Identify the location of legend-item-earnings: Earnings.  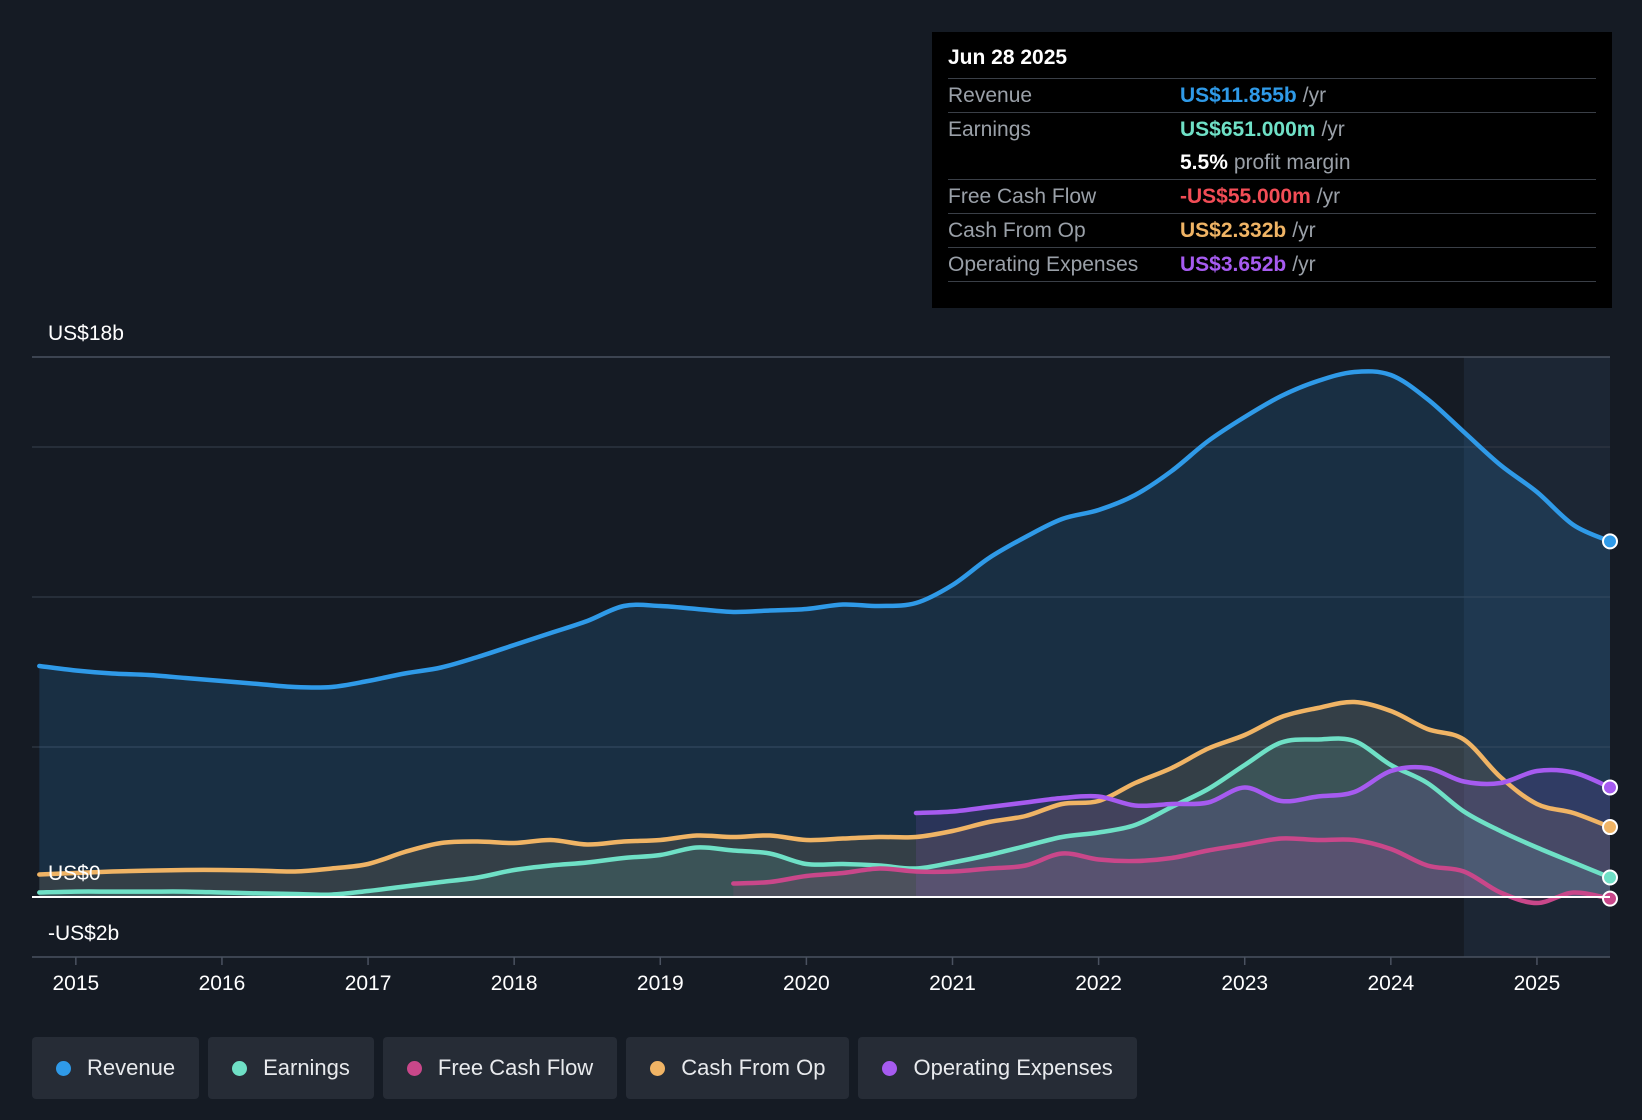
(291, 1068).